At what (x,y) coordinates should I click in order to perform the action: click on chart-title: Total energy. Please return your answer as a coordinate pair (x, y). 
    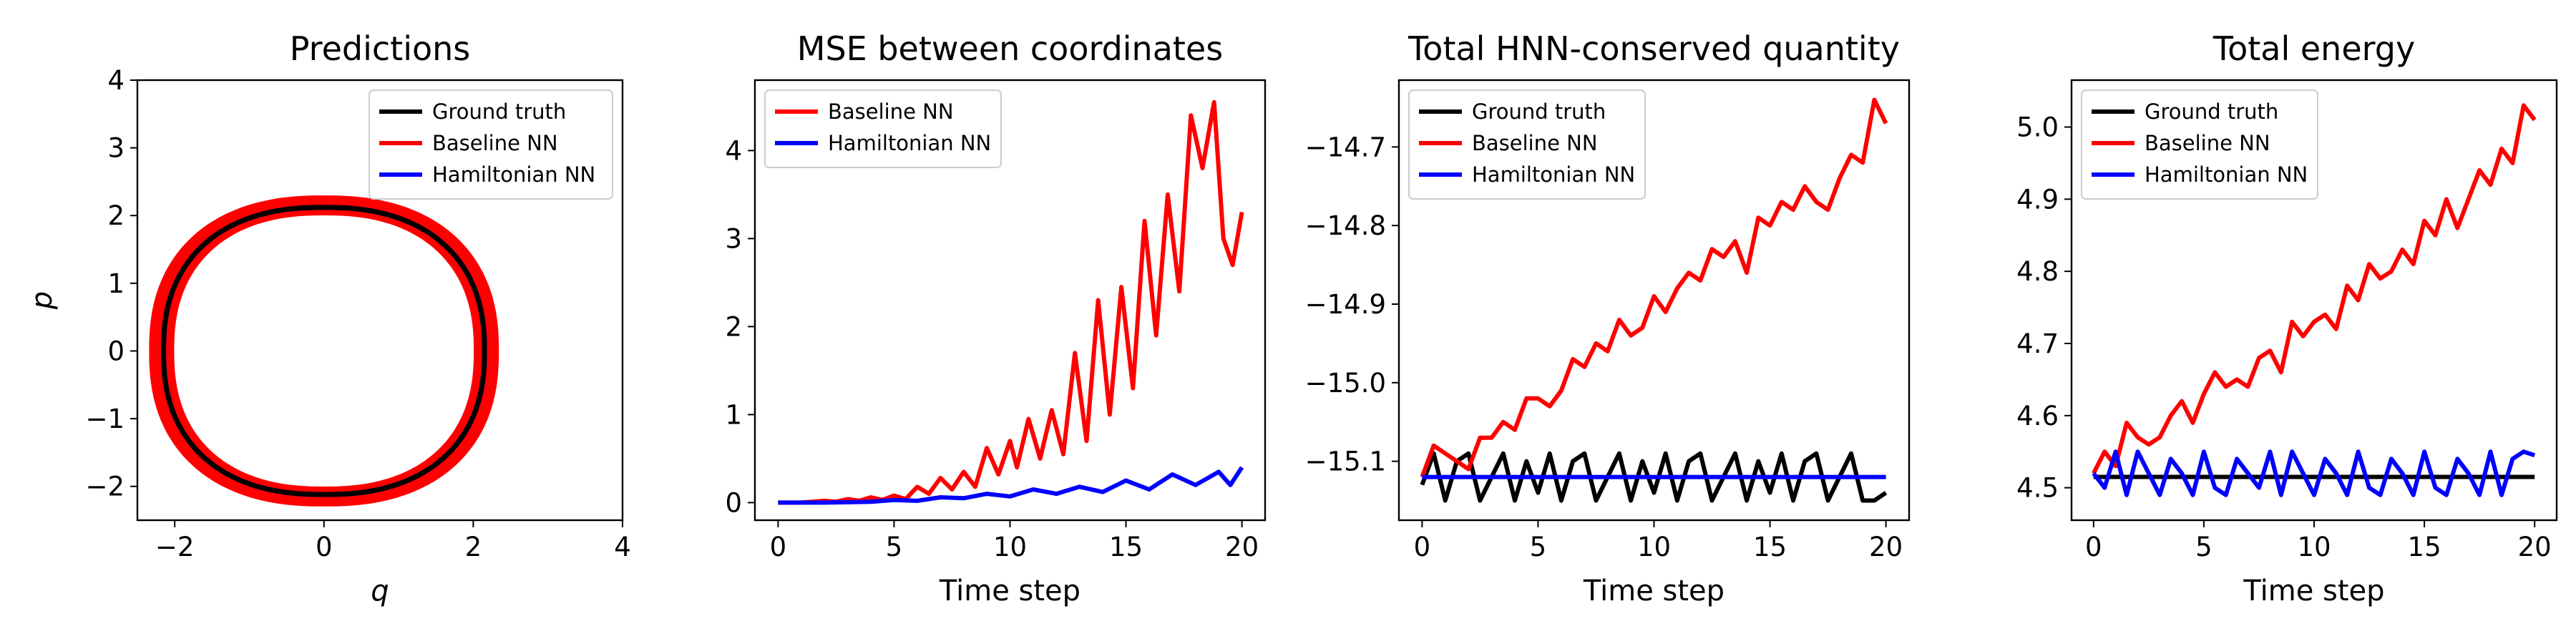
    Looking at the image, I should click on (2313, 48).